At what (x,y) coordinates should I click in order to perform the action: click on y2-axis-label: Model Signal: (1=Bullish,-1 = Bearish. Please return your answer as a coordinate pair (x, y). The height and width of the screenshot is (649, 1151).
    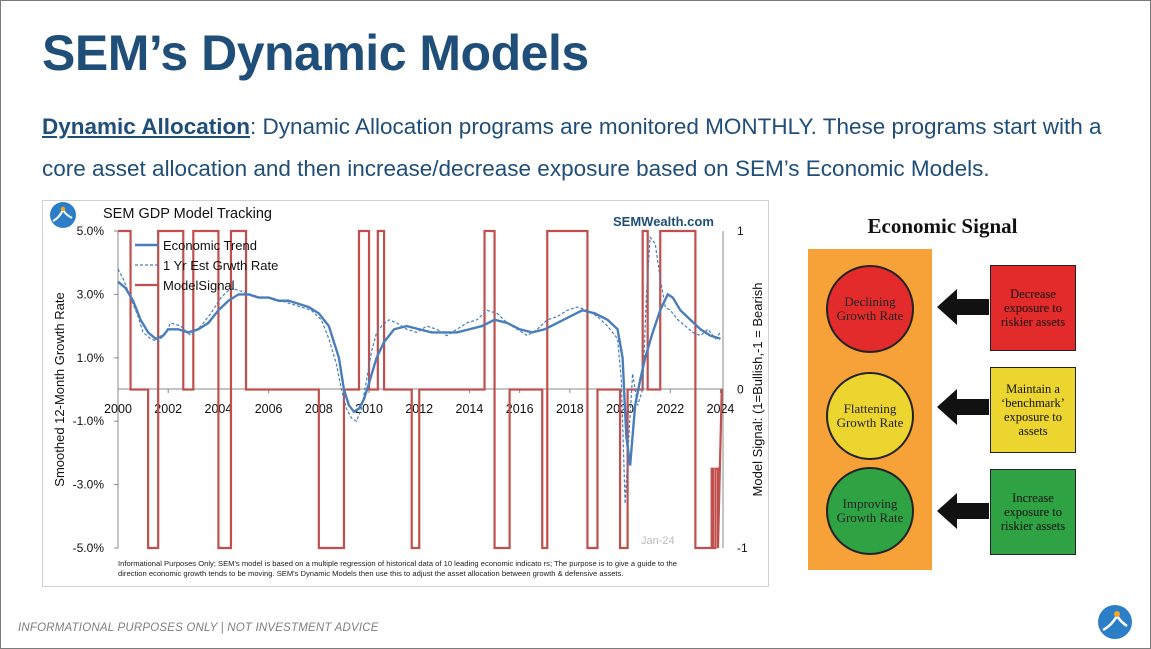
    Looking at the image, I should click on (757, 390).